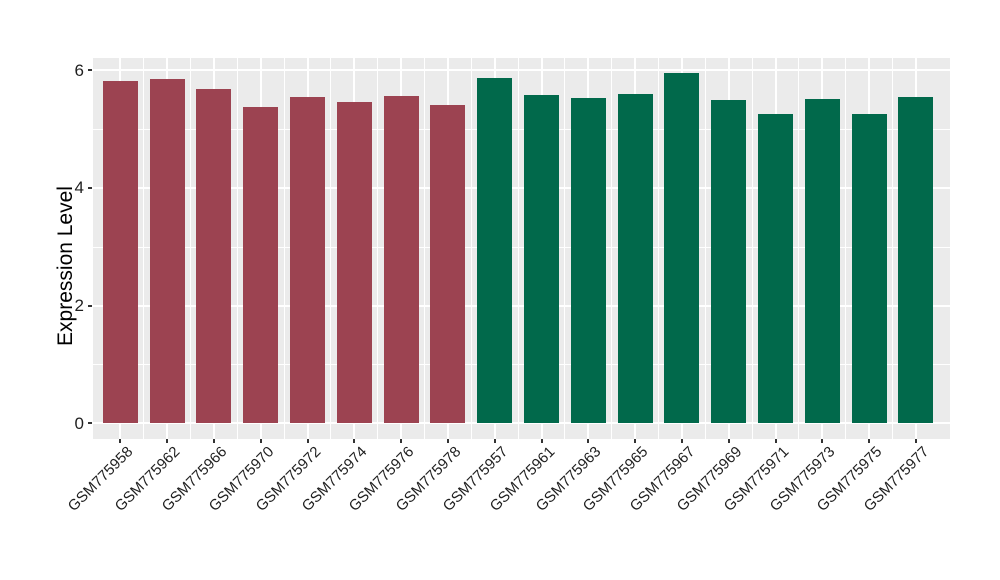  I want to click on bar-GSM775970, so click(261, 265).